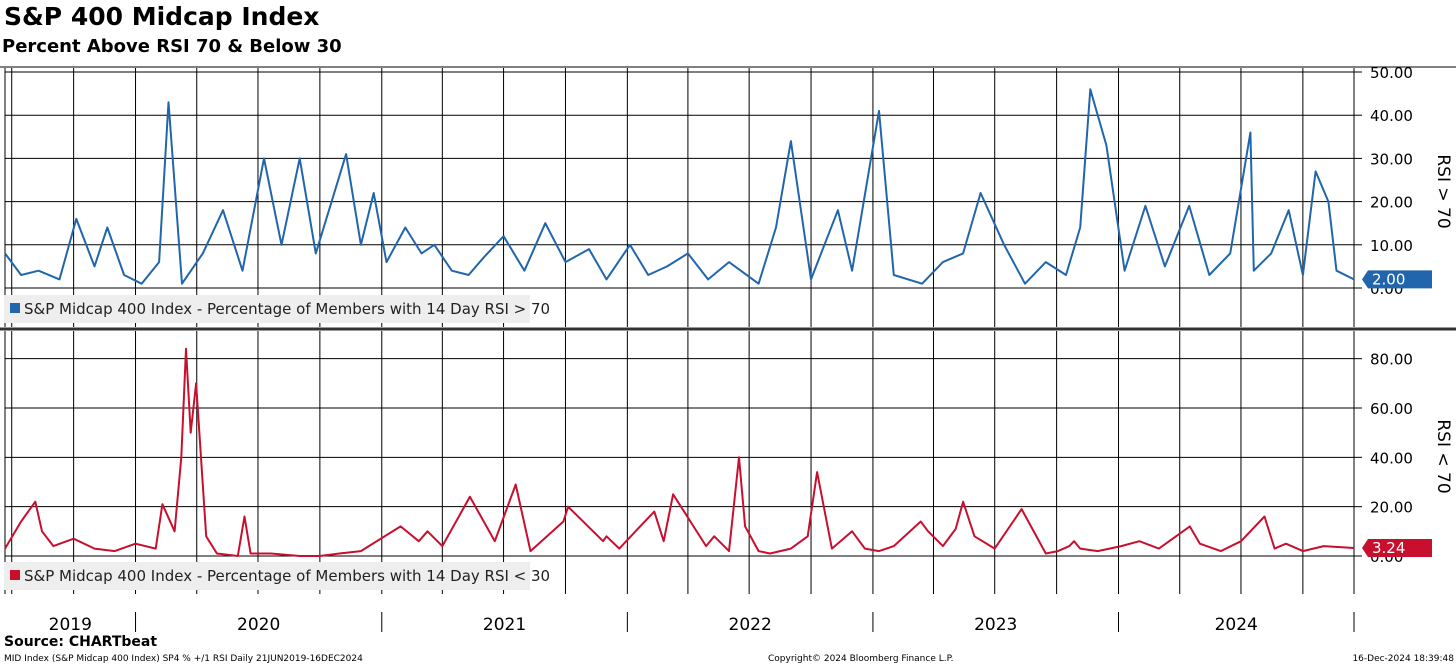 This screenshot has height=666, width=1456. What do you see at coordinates (1236, 625) in the screenshot?
I see `x-tick-label: 2024` at bounding box center [1236, 625].